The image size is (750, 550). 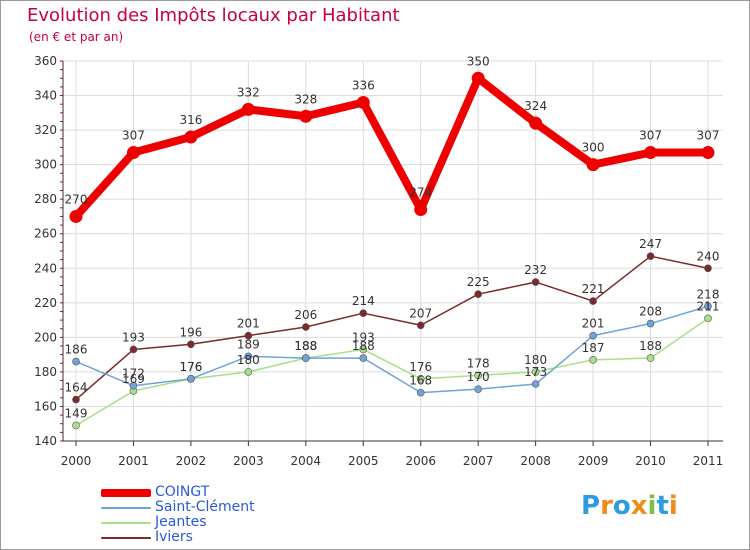 What do you see at coordinates (306, 461) in the screenshot?
I see `x-tick-label: 2004` at bounding box center [306, 461].